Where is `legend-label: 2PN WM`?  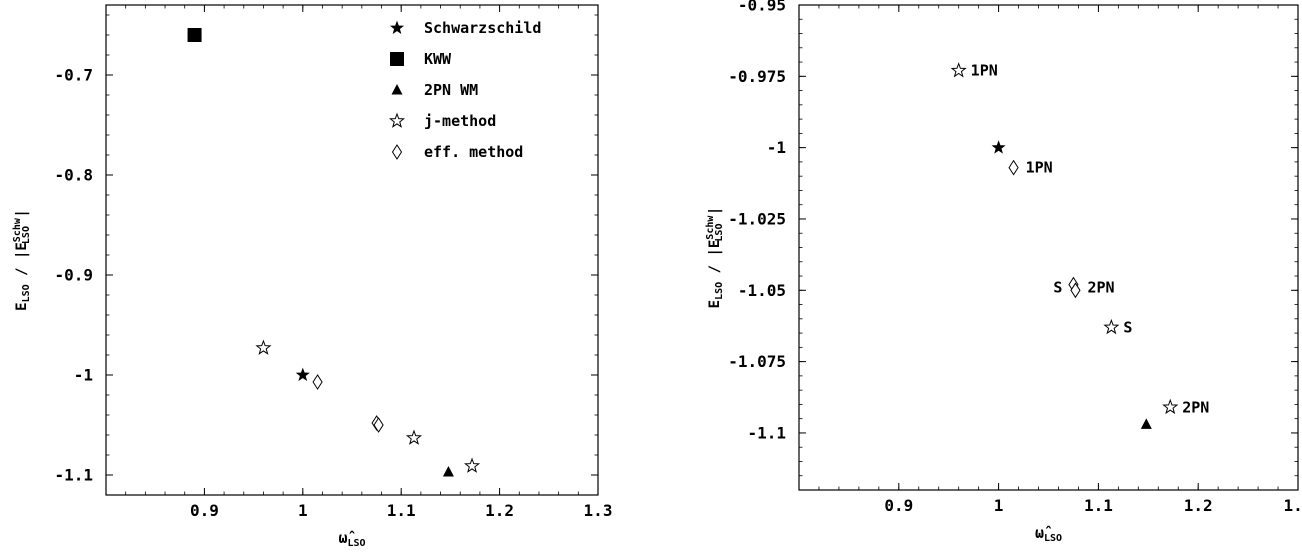 legend-label: 2PN WM is located at coordinates (451, 90).